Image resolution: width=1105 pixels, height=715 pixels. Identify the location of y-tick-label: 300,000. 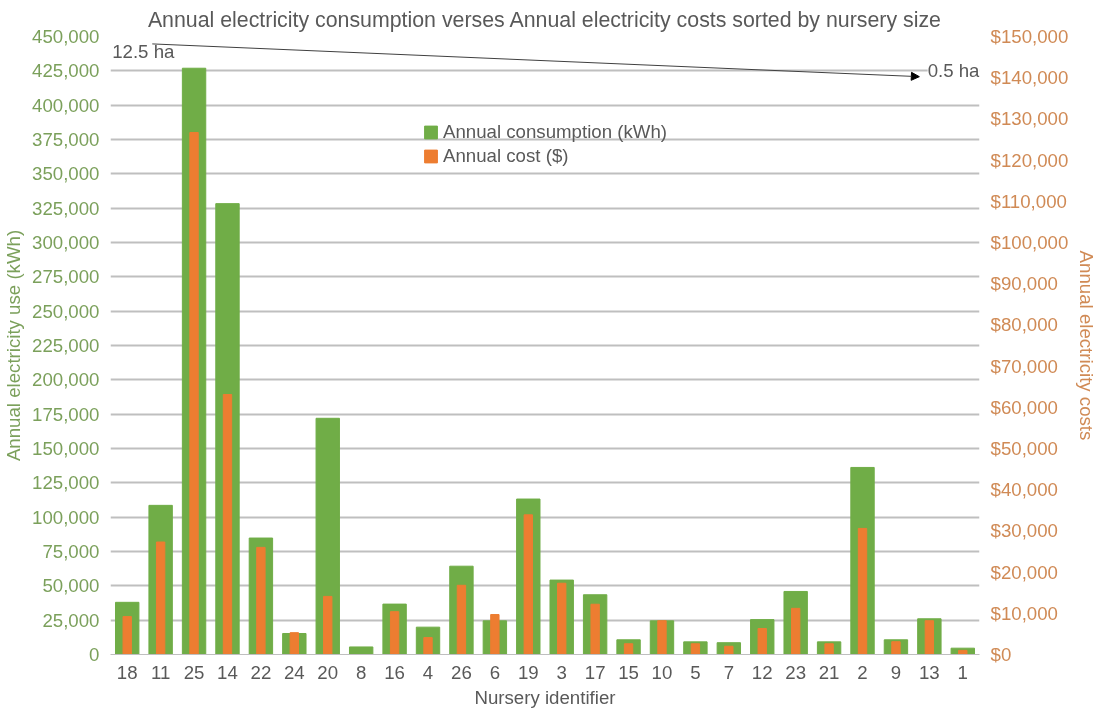
(66, 242).